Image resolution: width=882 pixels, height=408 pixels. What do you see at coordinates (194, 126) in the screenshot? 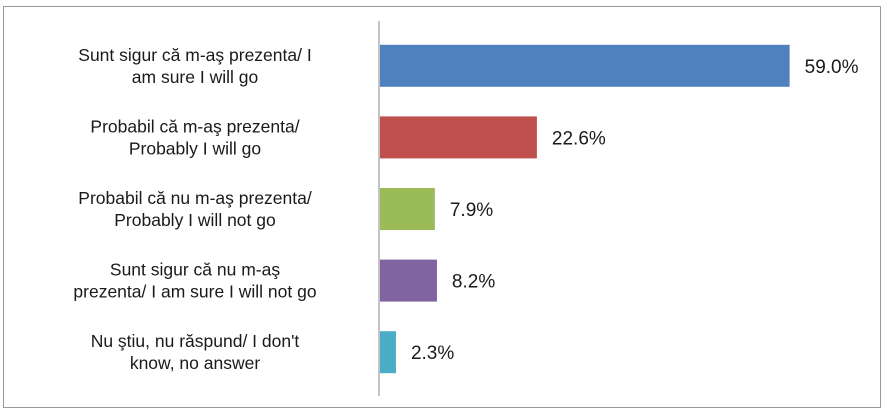
I see `category-label-2-line-1: Probabil că m-aş prezenta/` at bounding box center [194, 126].